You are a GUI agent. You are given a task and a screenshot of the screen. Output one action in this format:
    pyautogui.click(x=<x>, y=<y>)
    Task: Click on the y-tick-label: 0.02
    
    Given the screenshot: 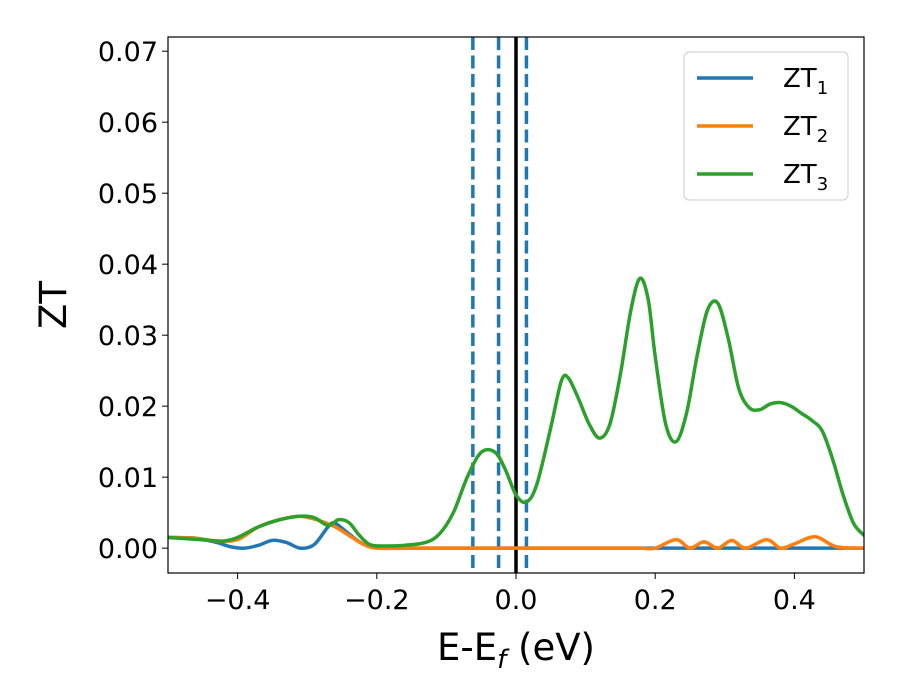 What is the action you would take?
    pyautogui.click(x=128, y=407)
    